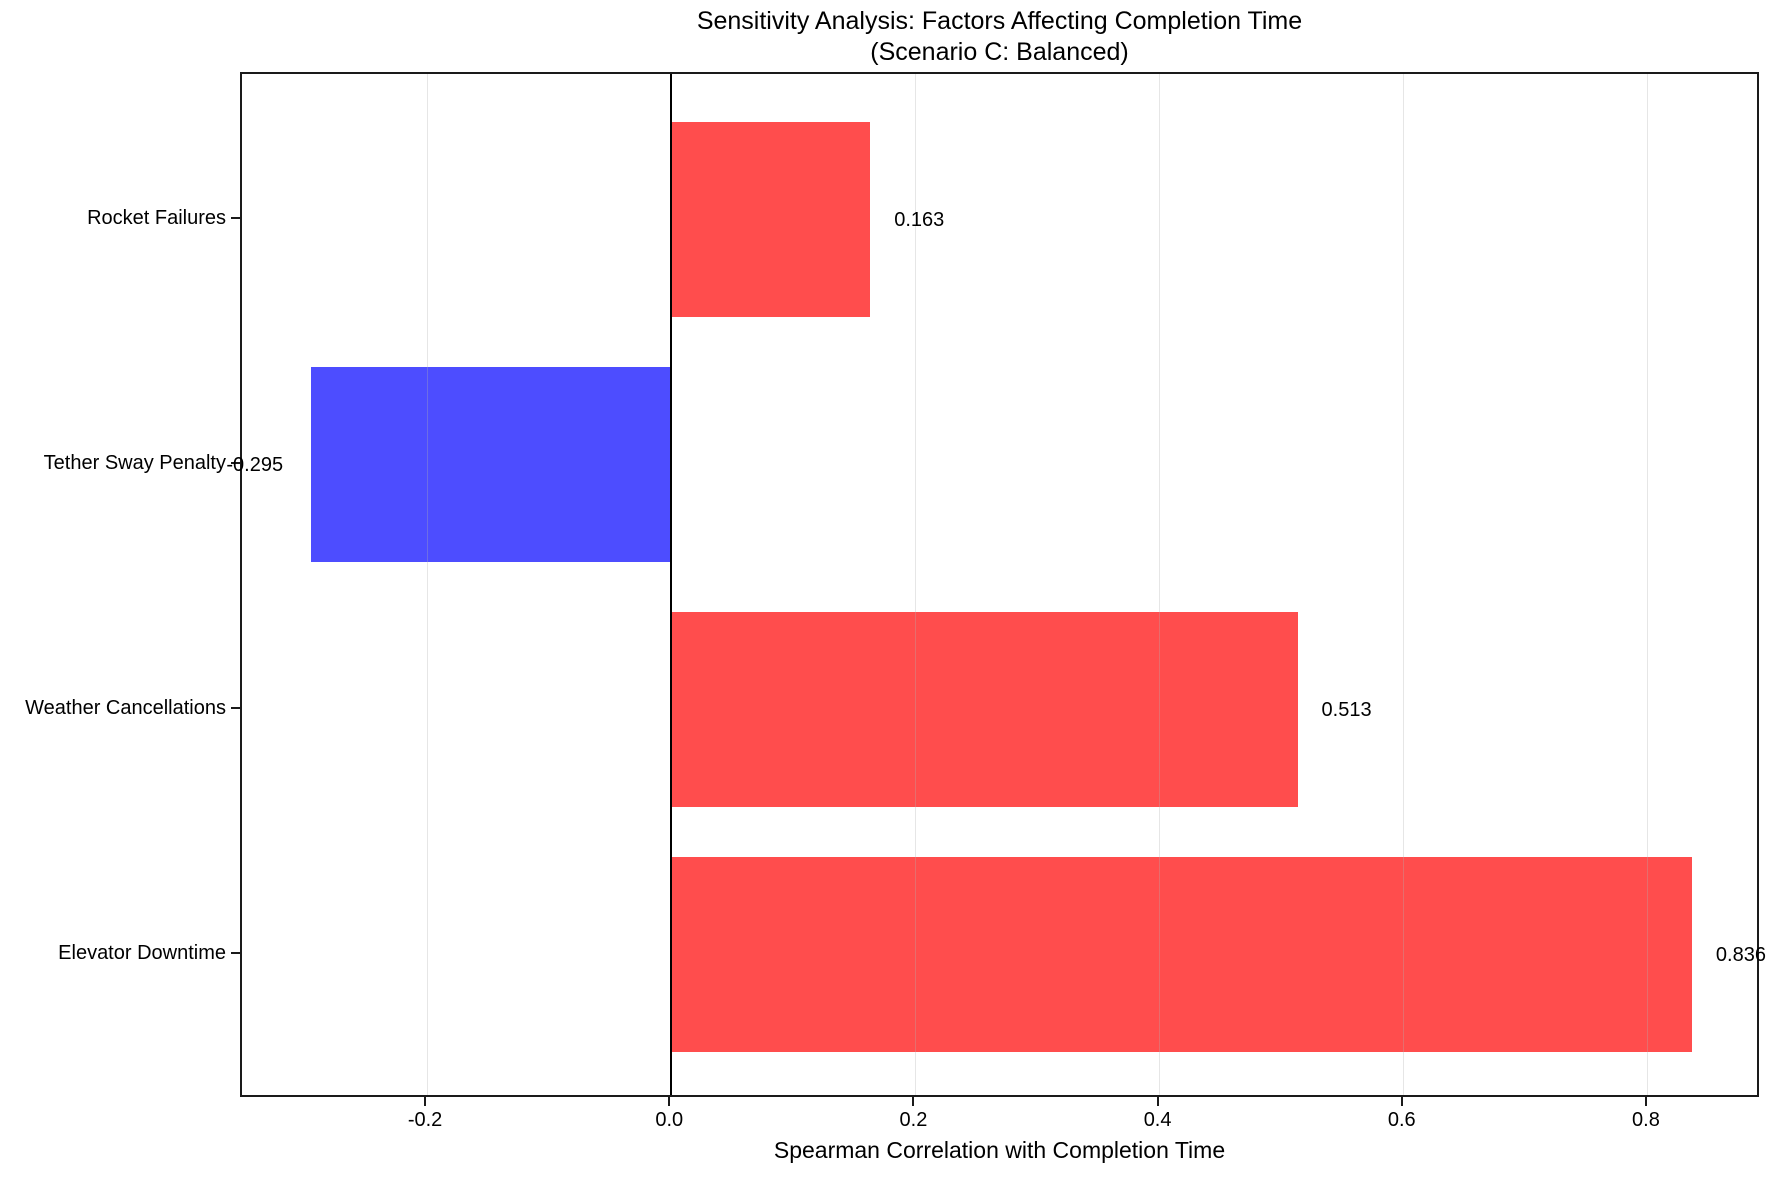 The image size is (1782, 1177). I want to click on x-tick-label: 0.0, so click(669, 1120).